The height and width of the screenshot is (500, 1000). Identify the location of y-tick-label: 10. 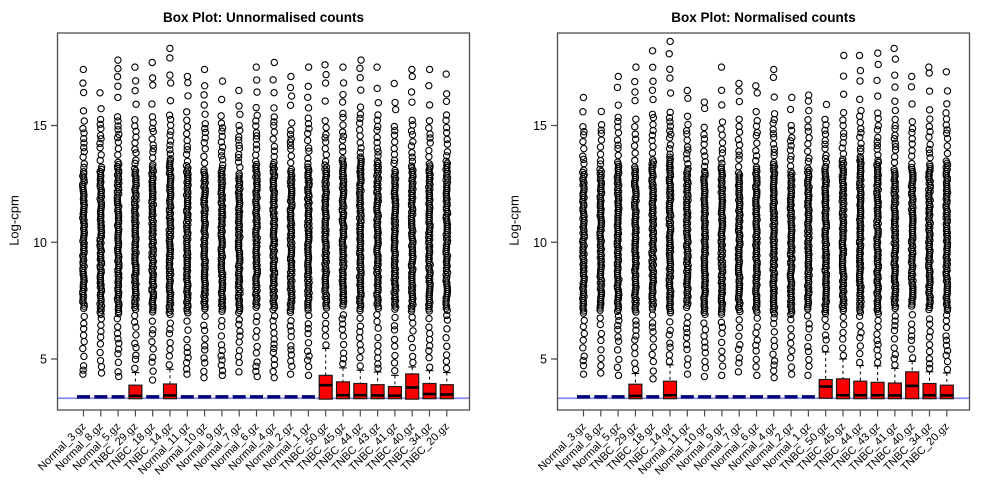
(40, 243).